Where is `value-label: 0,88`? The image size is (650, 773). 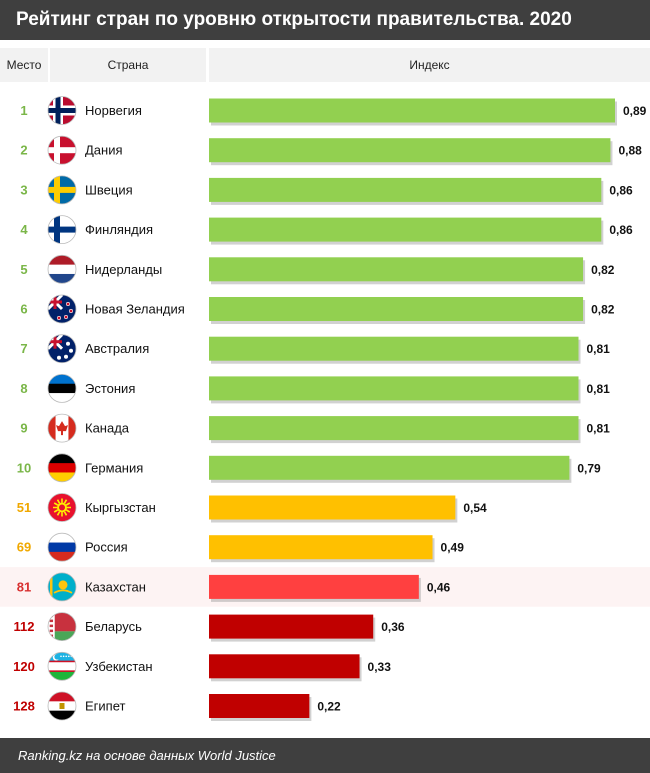 value-label: 0,88 is located at coordinates (630, 151).